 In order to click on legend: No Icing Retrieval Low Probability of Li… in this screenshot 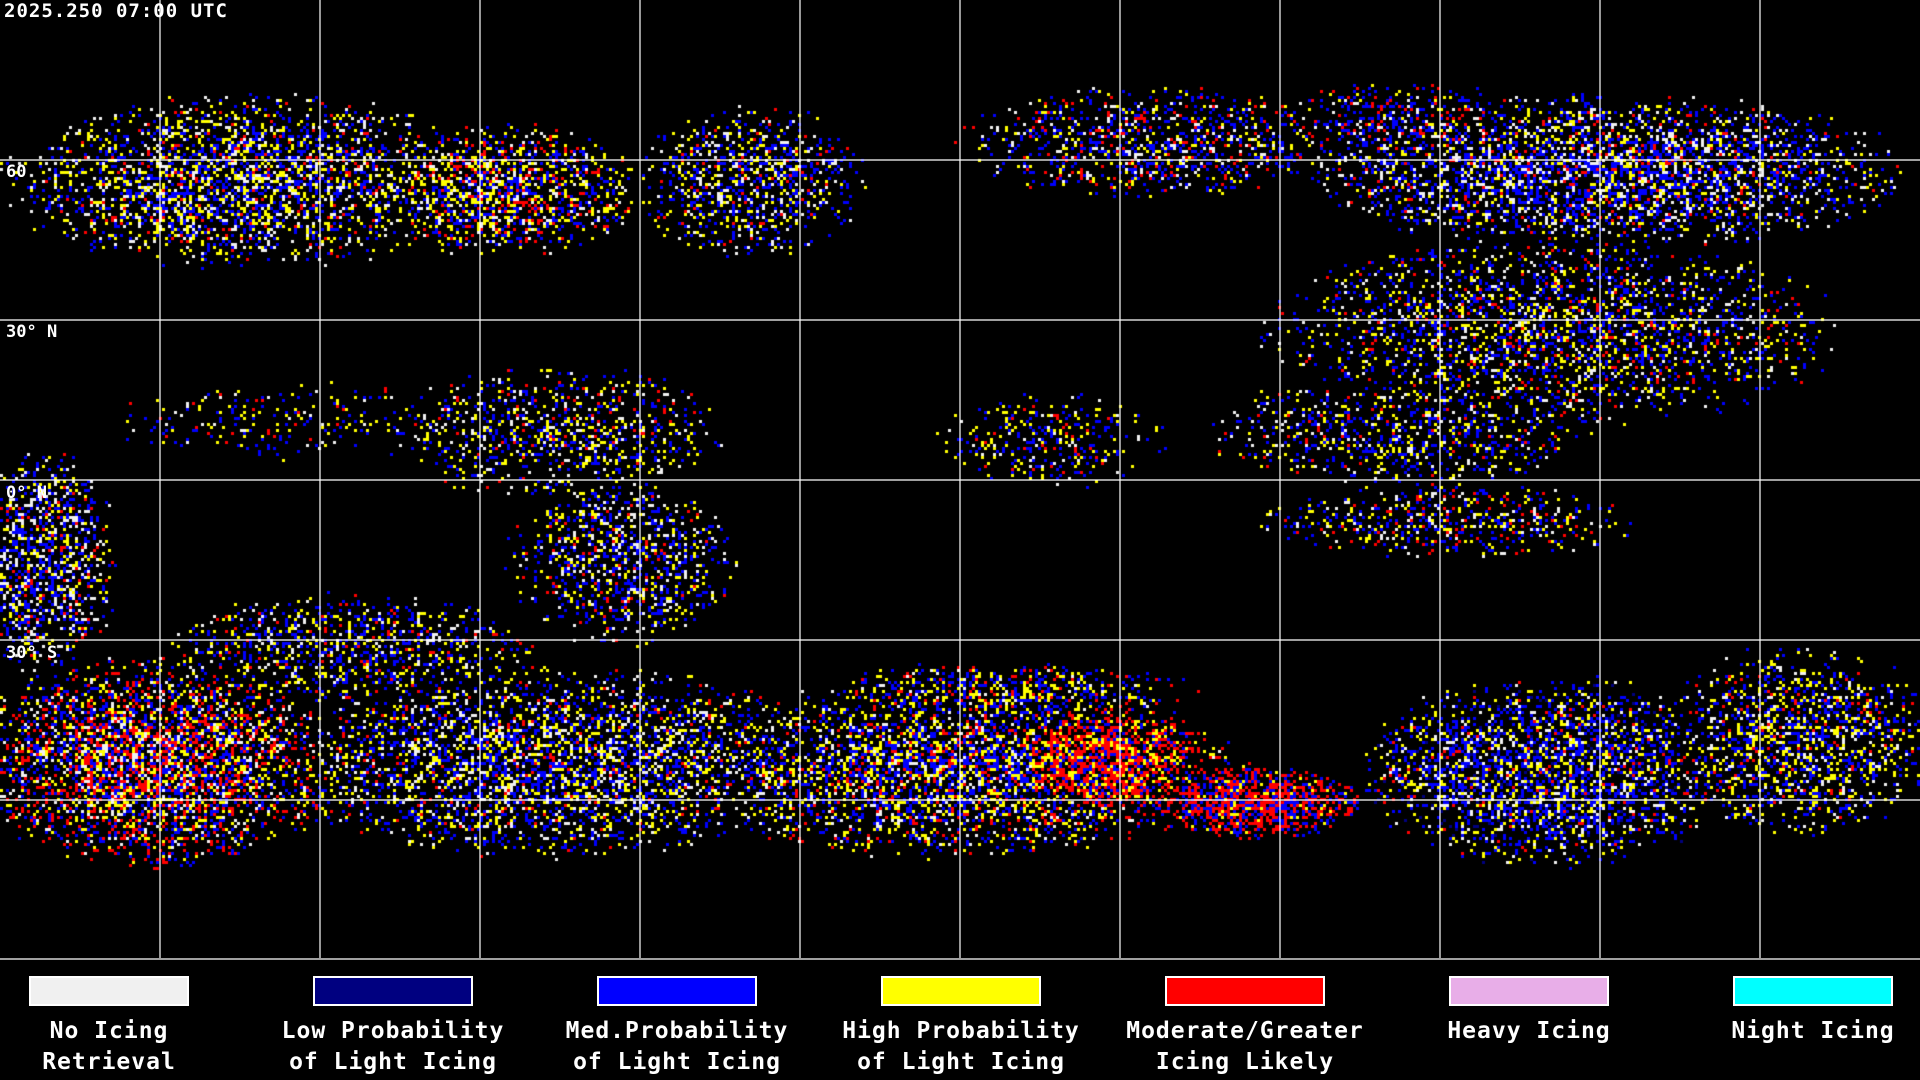, I will do `click(960, 1027)`.